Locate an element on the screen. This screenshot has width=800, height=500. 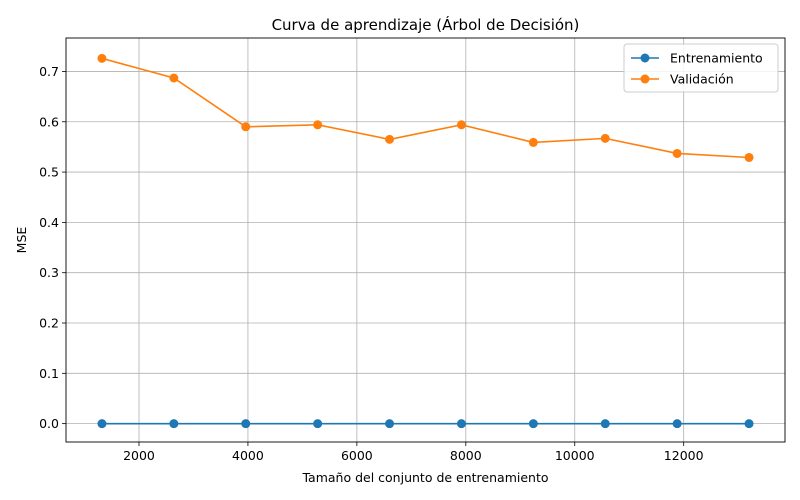
y-tick-label: 0.6 is located at coordinates (49, 121).